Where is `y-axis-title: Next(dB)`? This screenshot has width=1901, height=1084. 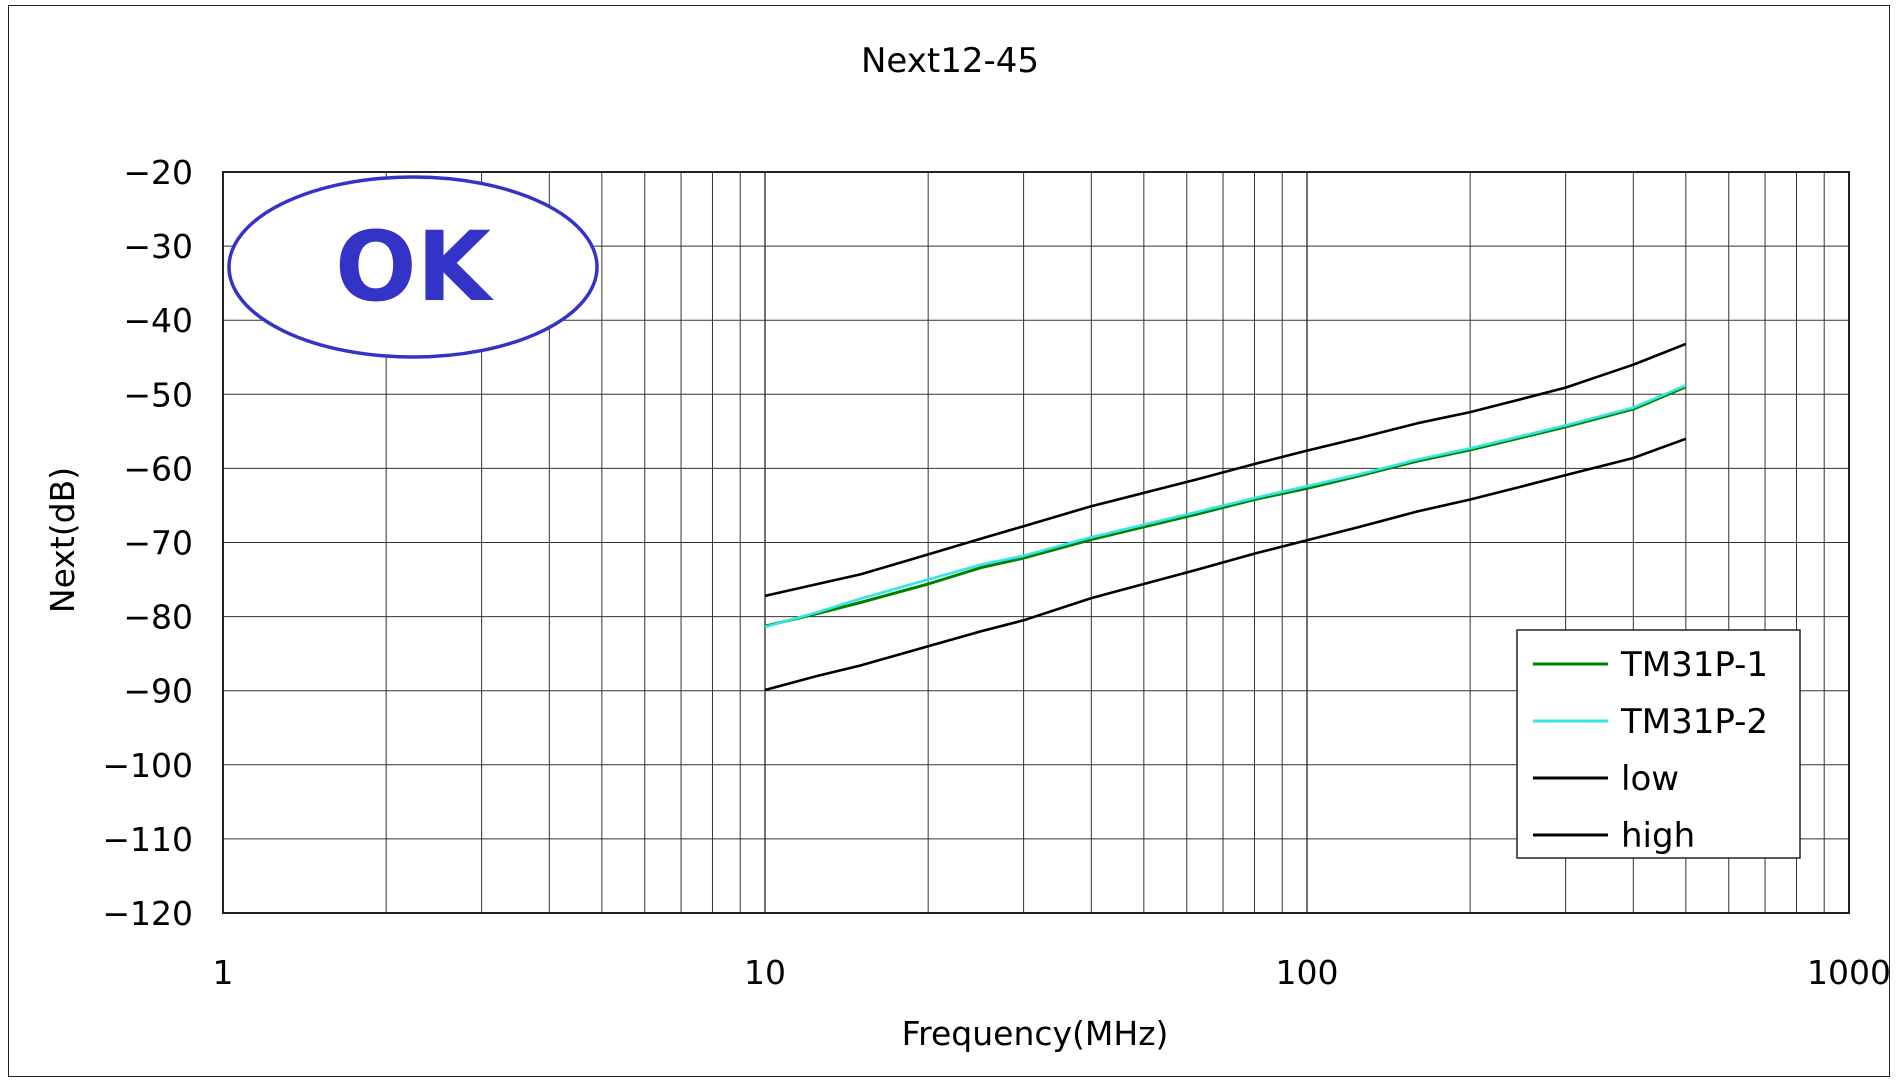
y-axis-title: Next(dB) is located at coordinates (62, 540).